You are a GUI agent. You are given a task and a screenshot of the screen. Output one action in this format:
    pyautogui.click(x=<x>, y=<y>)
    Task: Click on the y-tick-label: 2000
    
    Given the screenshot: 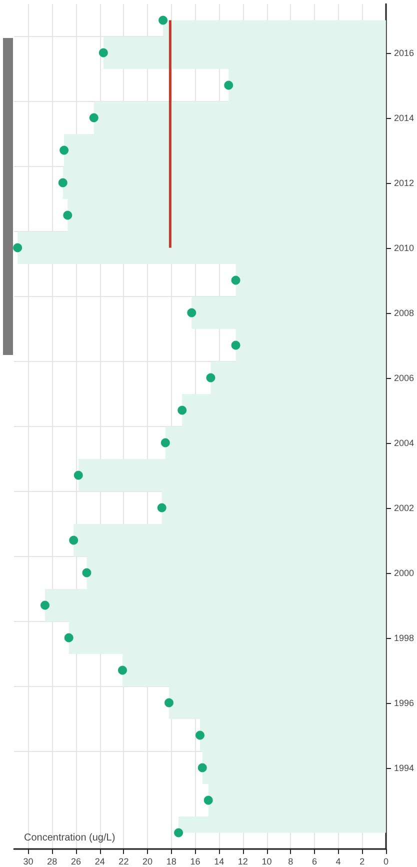 What is the action you would take?
    pyautogui.click(x=404, y=573)
    